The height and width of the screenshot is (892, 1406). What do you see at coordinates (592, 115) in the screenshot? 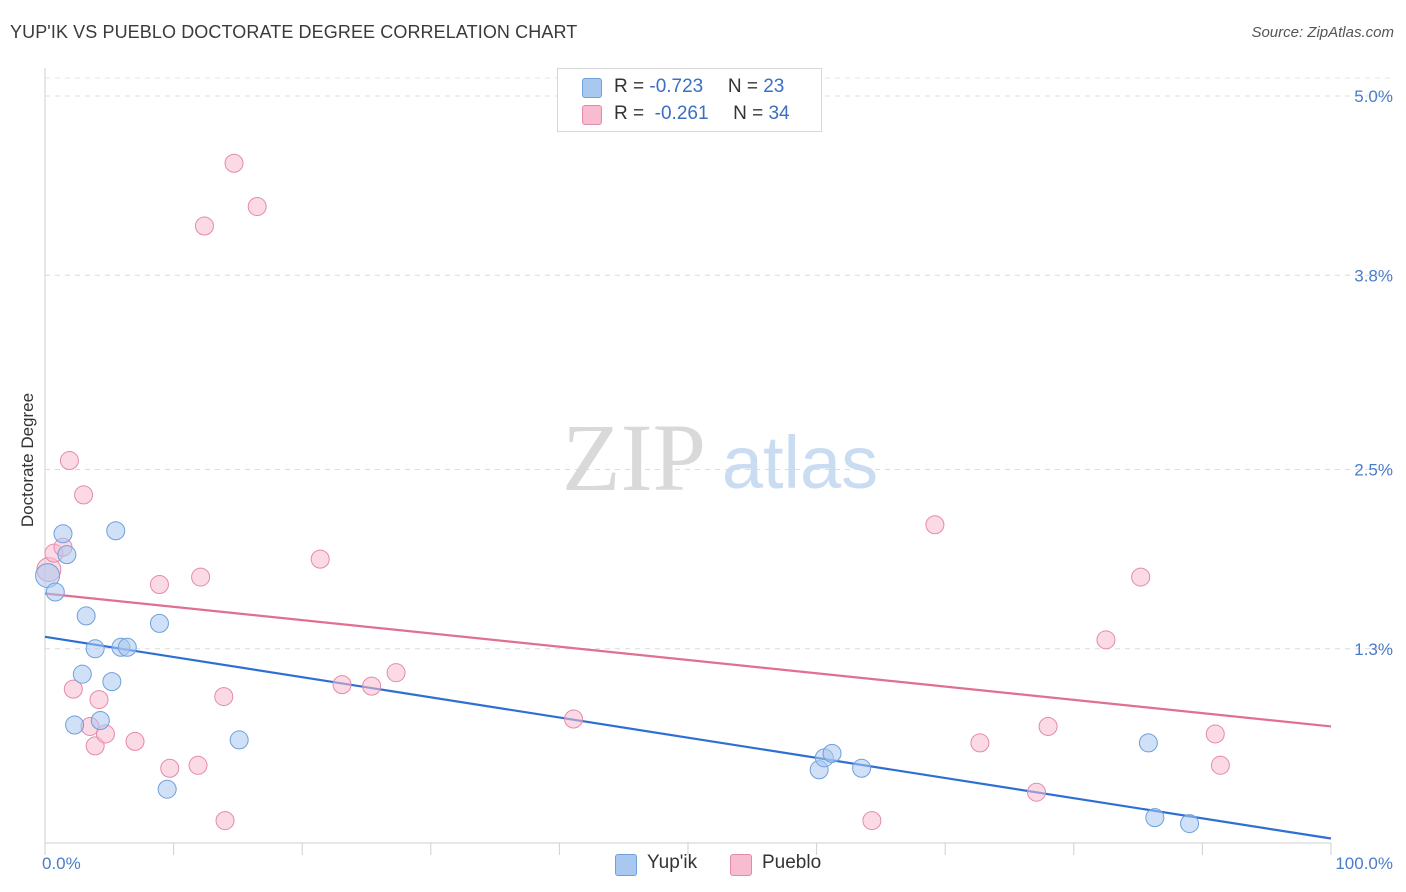
I see `legend-swatch-pueblo` at bounding box center [592, 115].